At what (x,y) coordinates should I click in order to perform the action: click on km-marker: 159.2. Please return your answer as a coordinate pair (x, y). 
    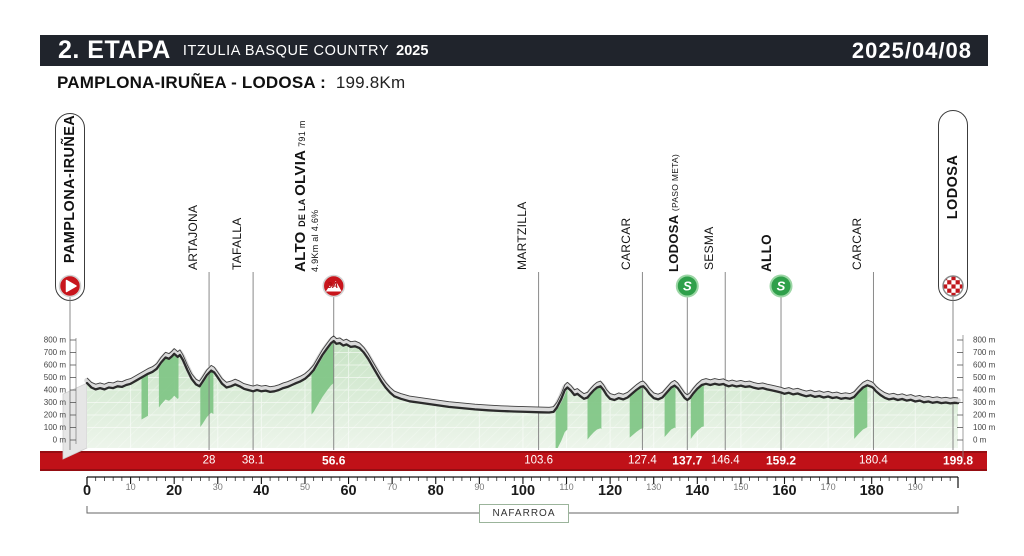
    Looking at the image, I should click on (781, 460).